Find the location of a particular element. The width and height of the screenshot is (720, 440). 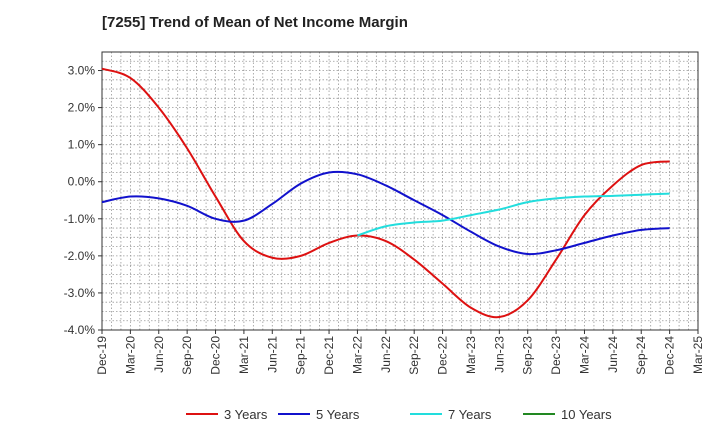

legend-label-7-years: 7 Years is located at coordinates (470, 414).